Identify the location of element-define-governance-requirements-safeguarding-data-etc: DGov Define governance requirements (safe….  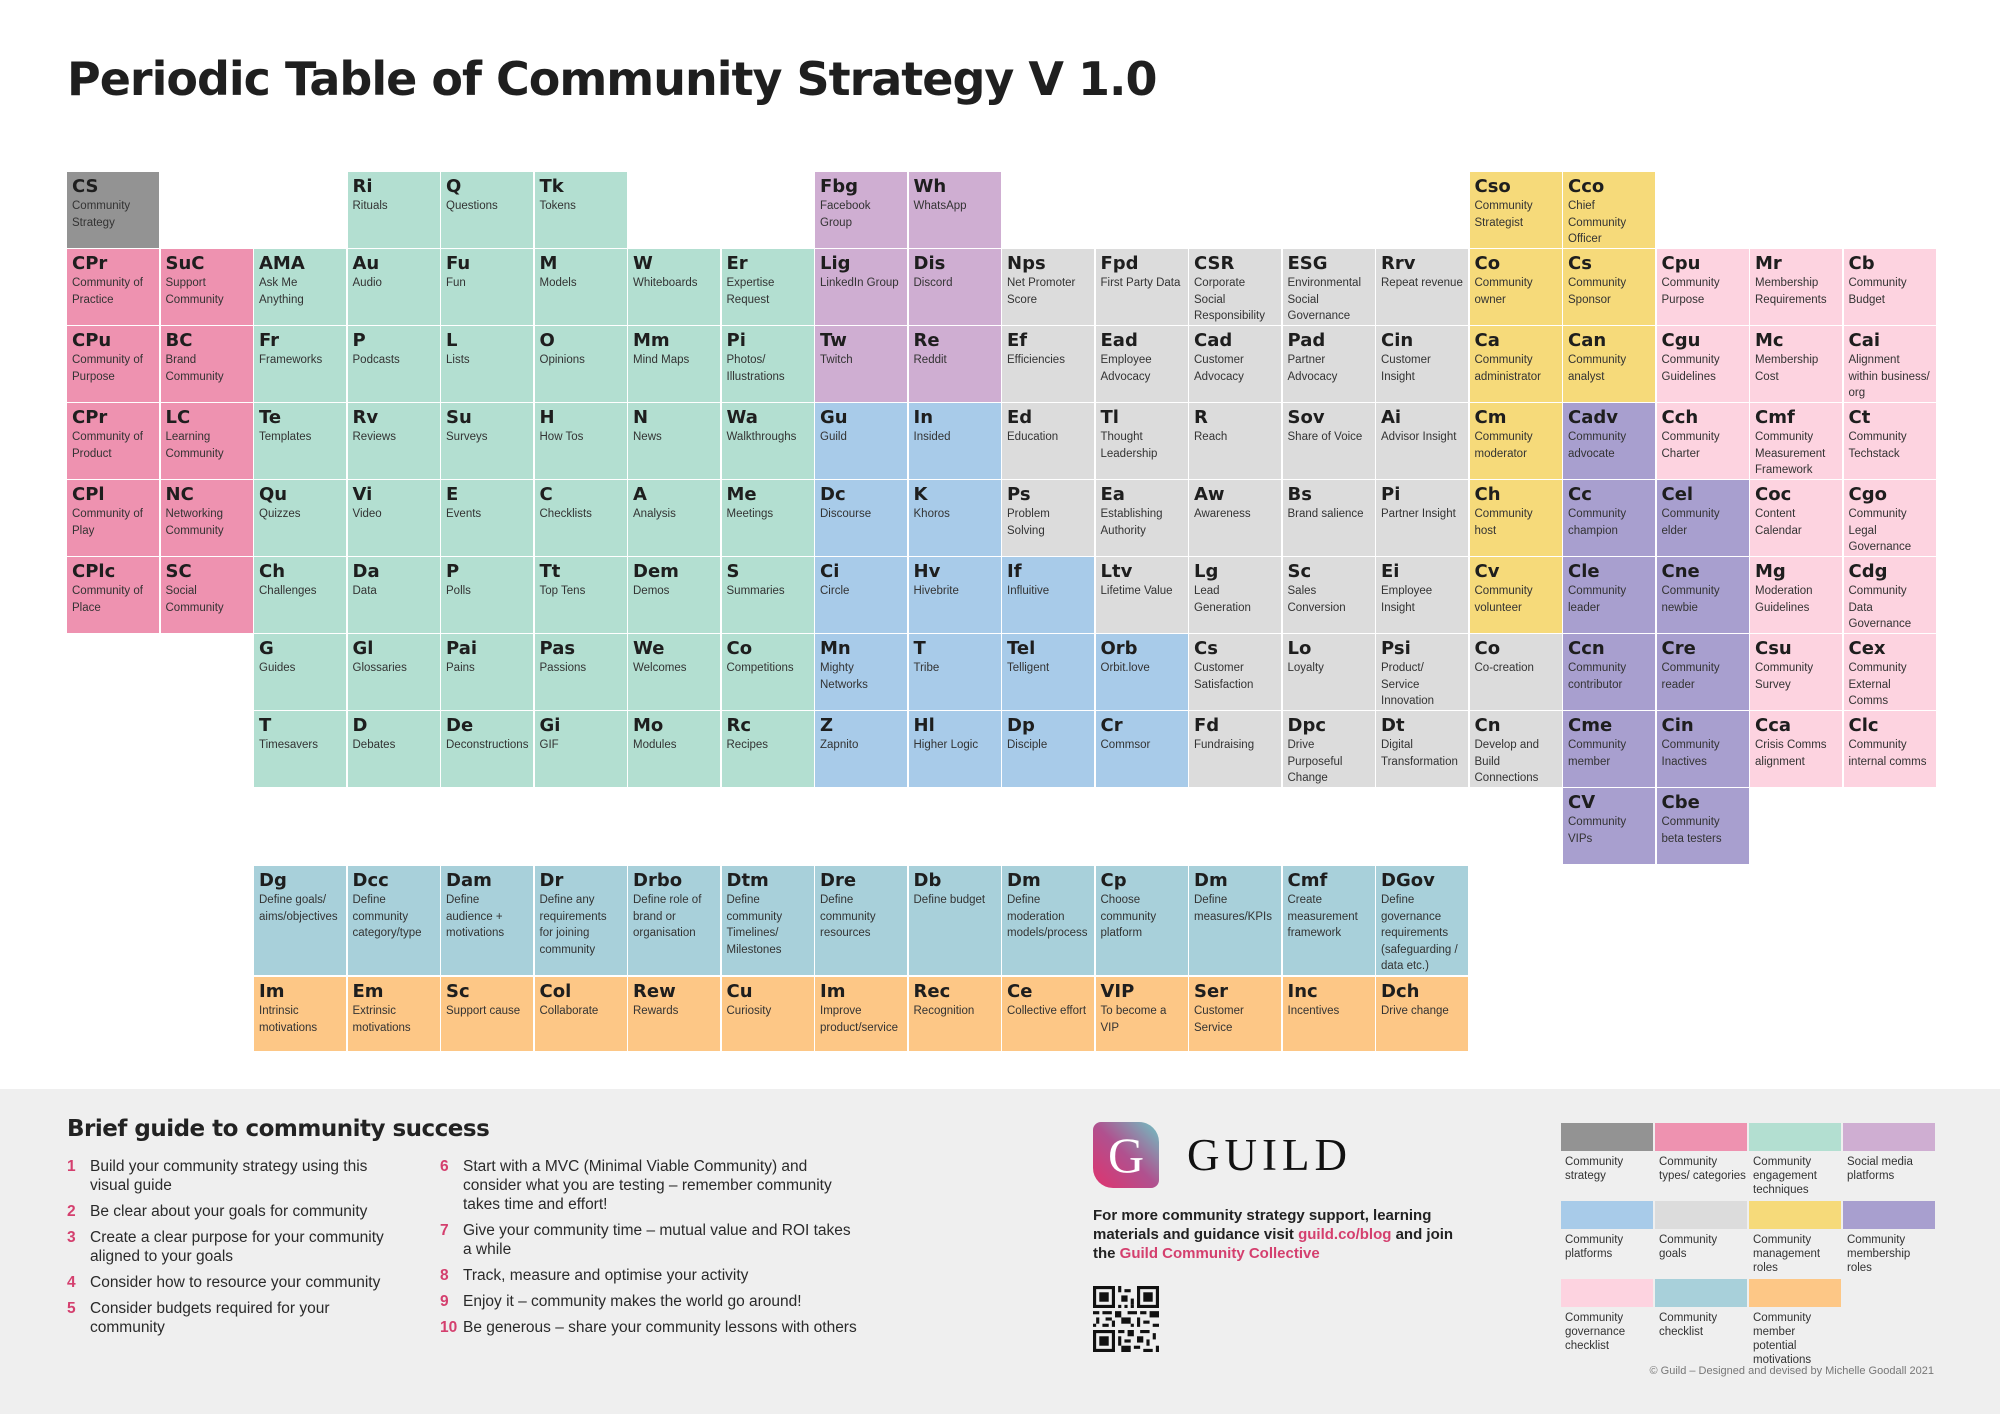
(1422, 920).